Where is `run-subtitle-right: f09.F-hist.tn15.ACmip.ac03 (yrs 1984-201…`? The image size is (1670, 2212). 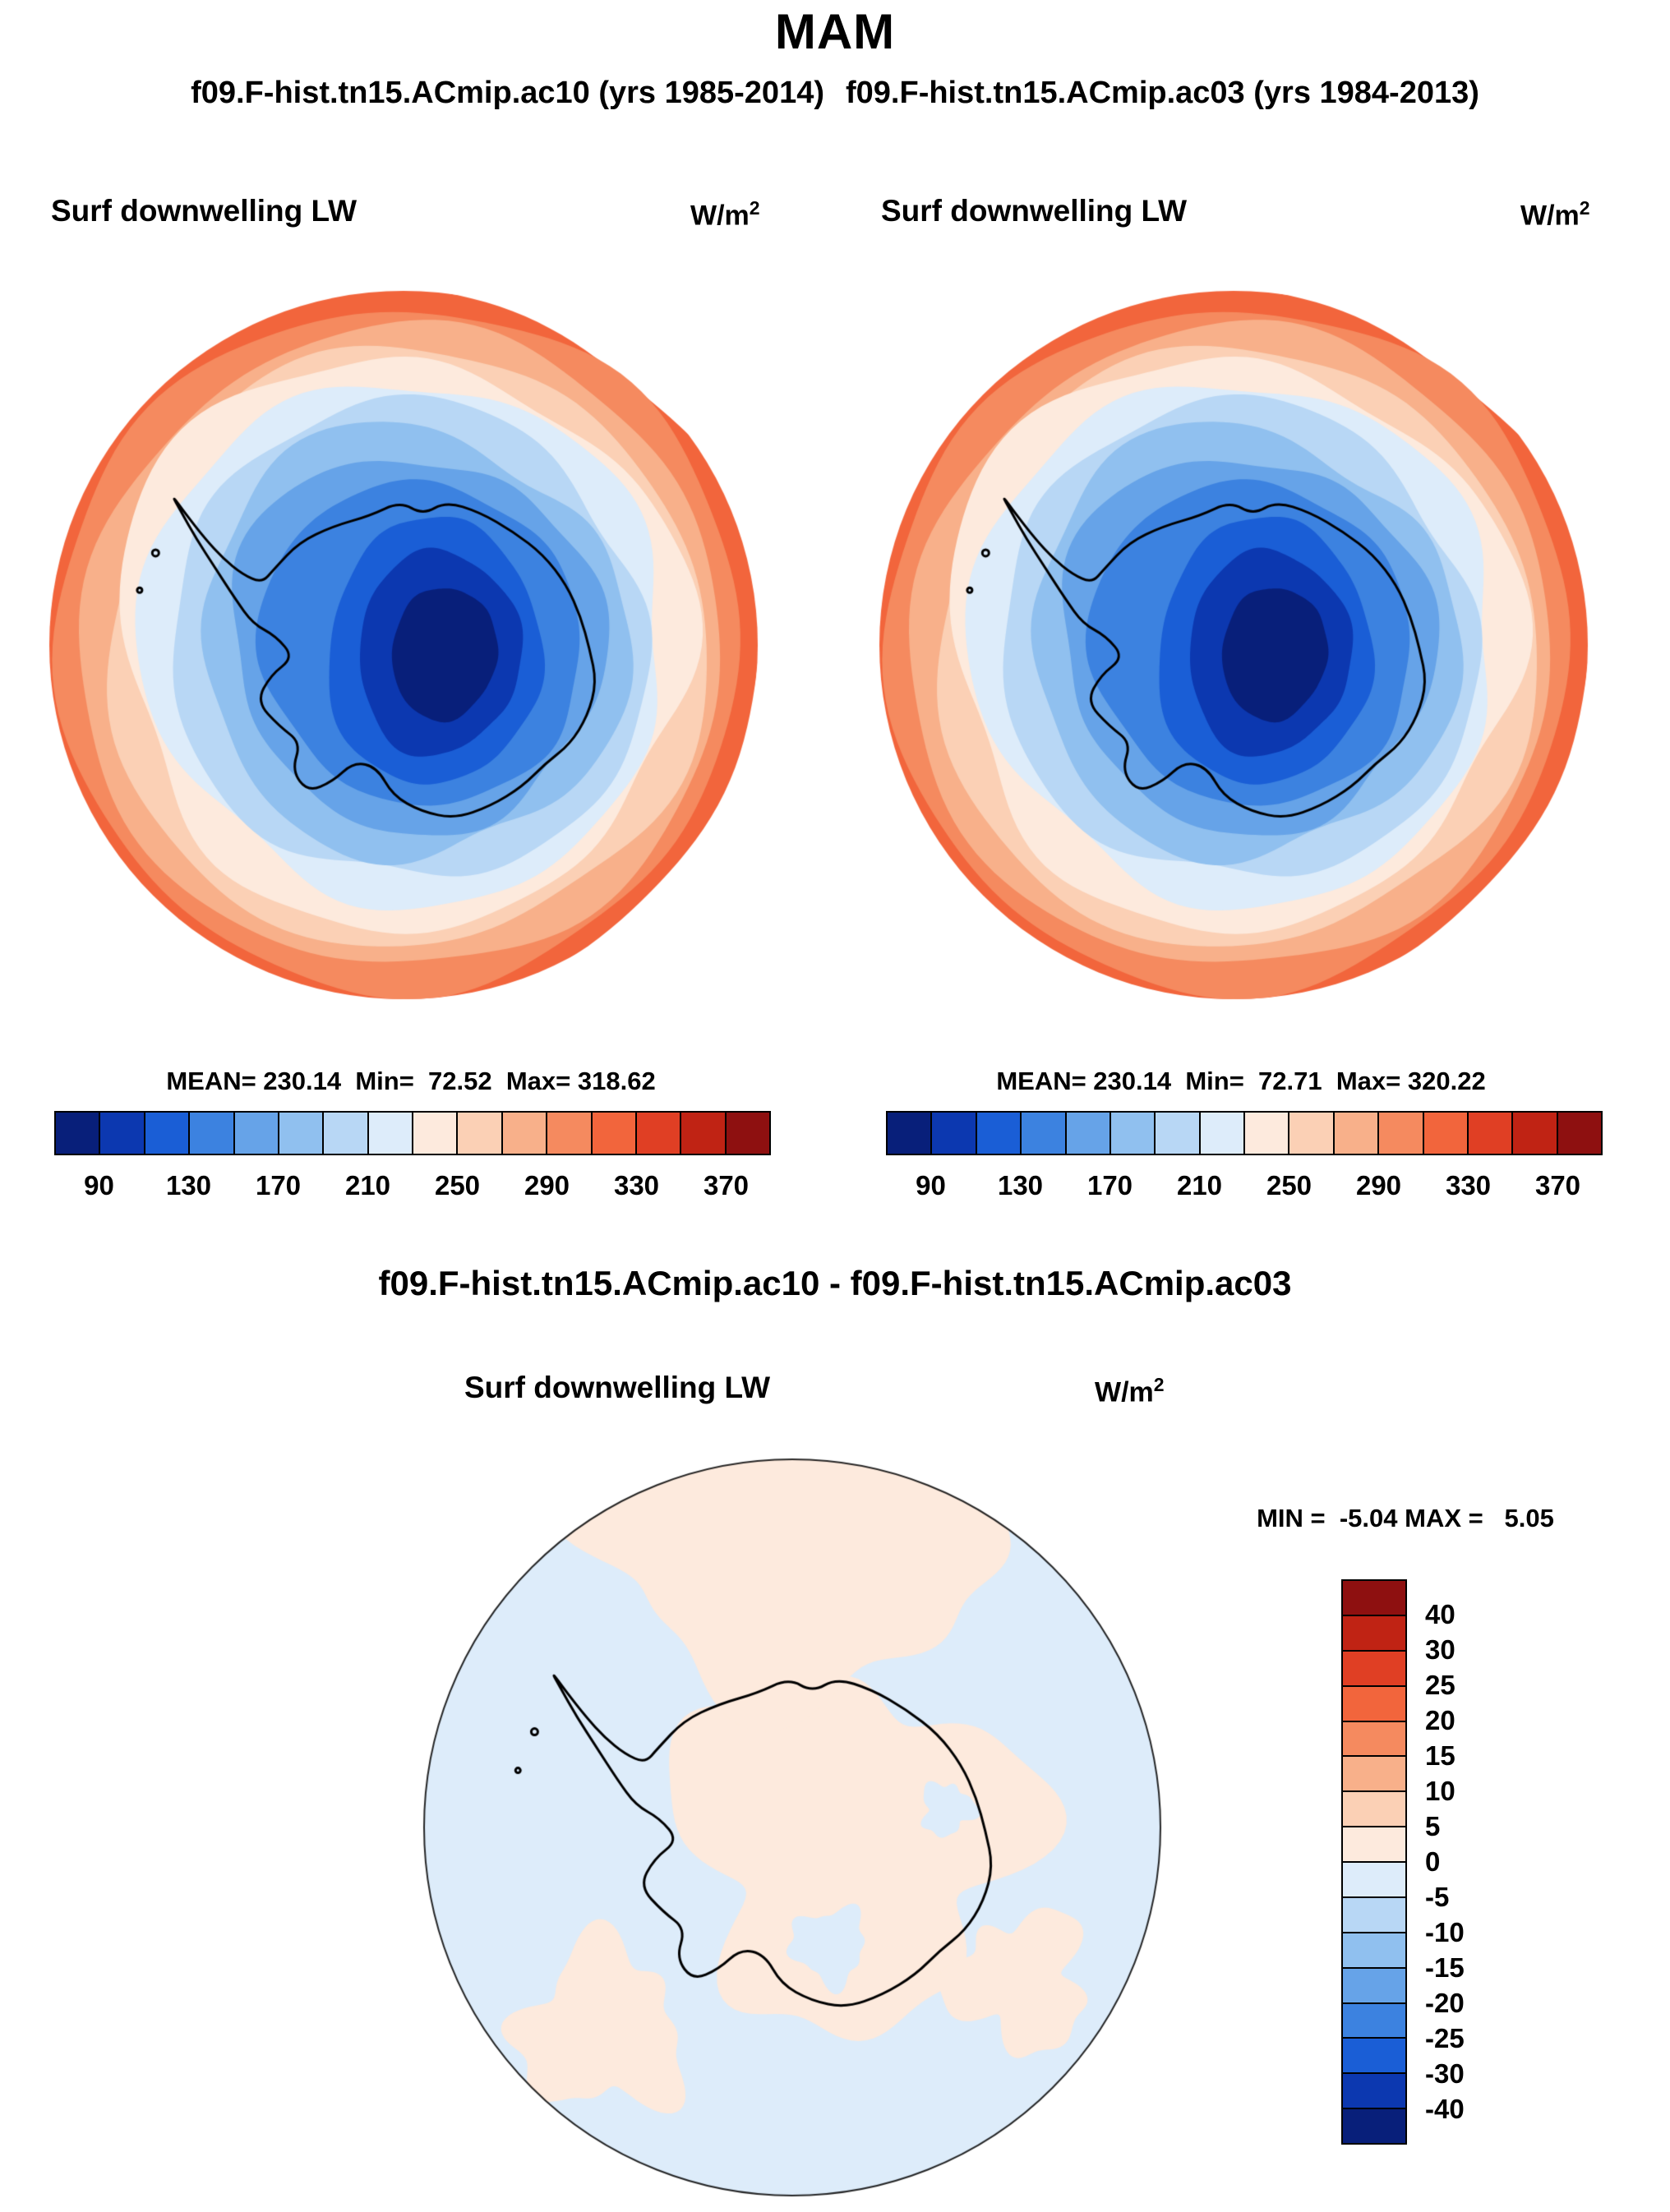 run-subtitle-right: f09.F-hist.tn15.ACmip.ac03 (yrs 1984-201… is located at coordinates (1162, 93).